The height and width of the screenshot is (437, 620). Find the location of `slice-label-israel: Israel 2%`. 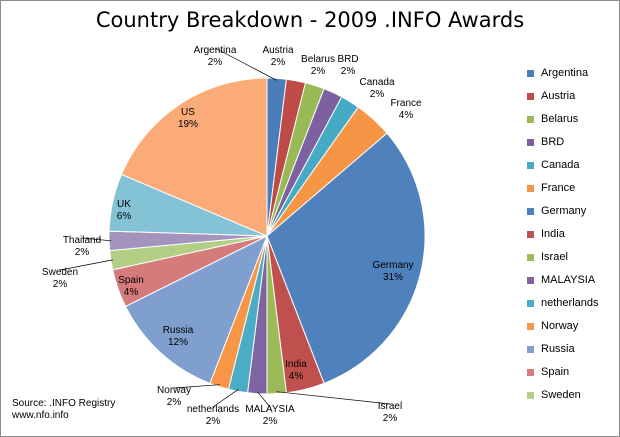

slice-label-israel: Israel 2% is located at coordinates (390, 412).